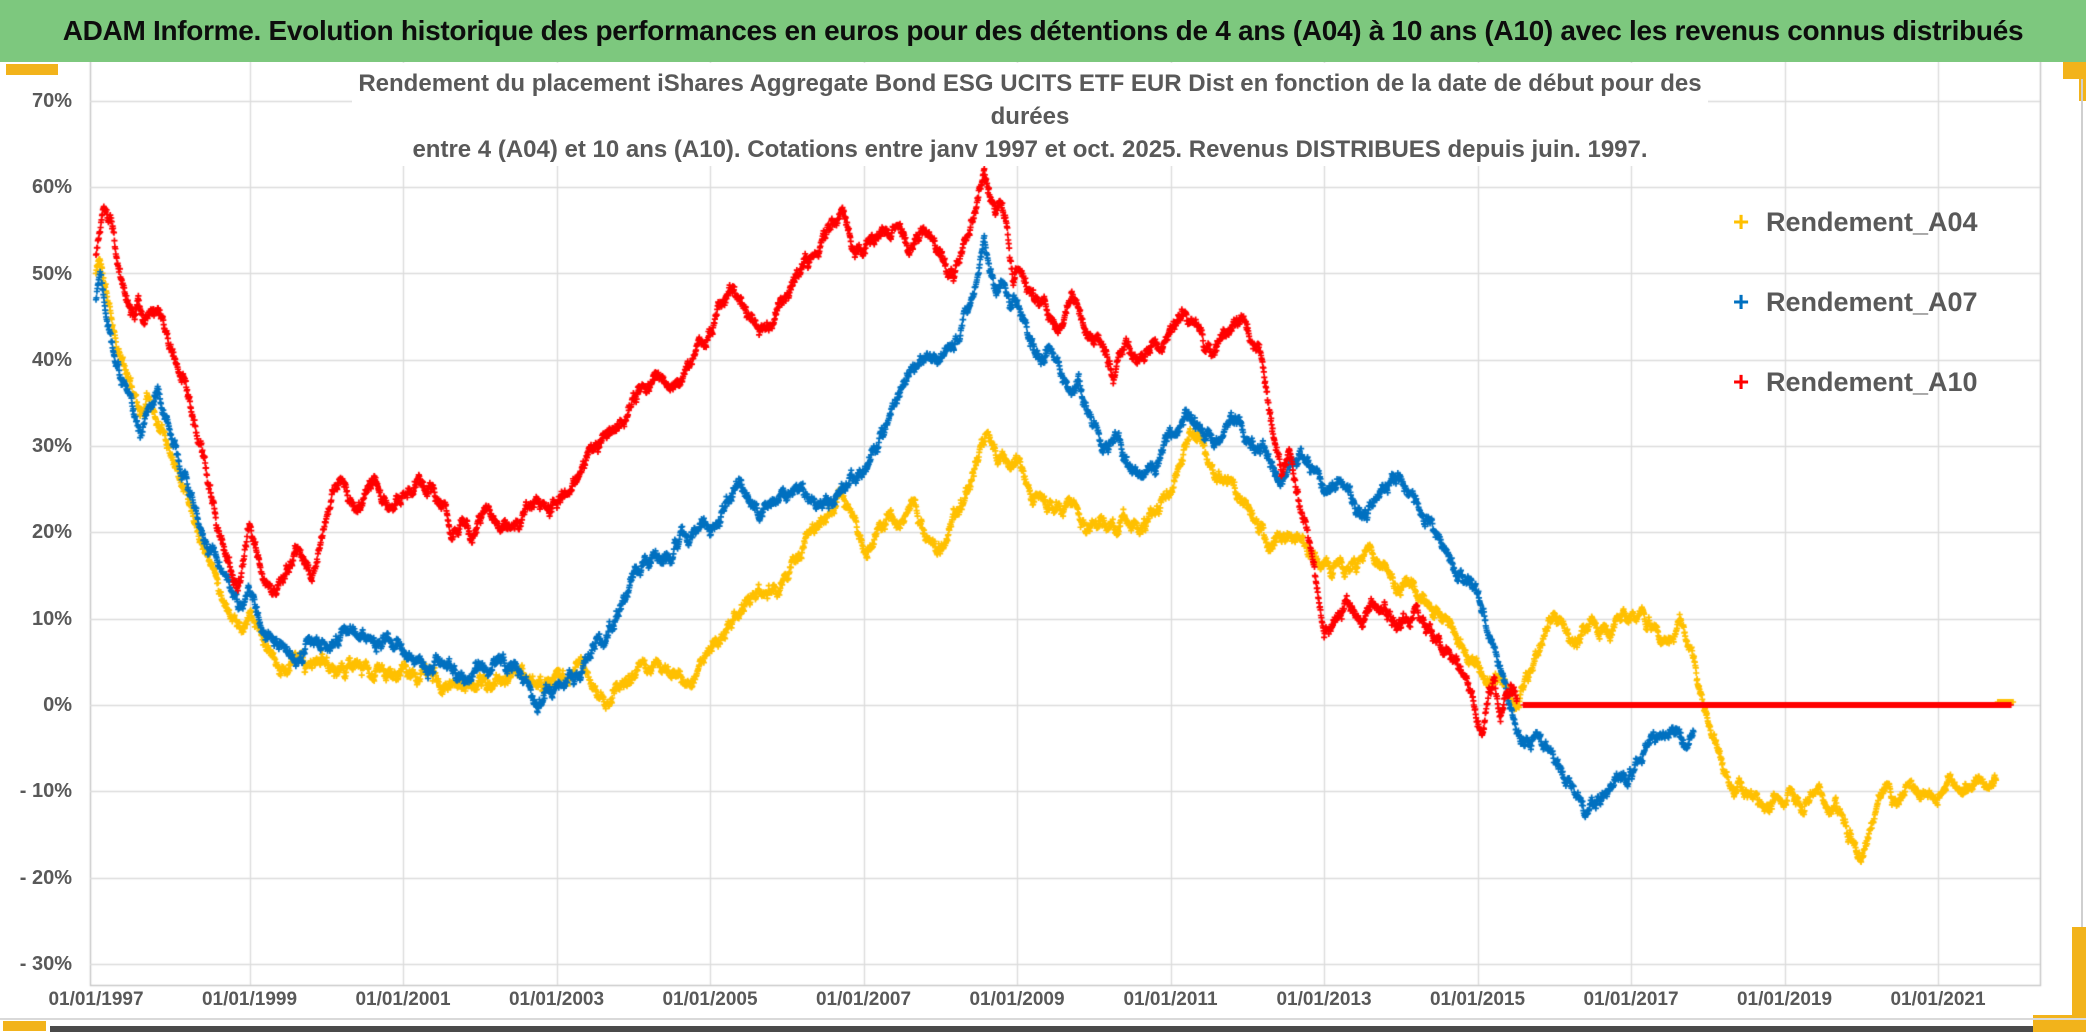 The image size is (2086, 1032). I want to click on gold-accent-right-bar, so click(2079, 979).